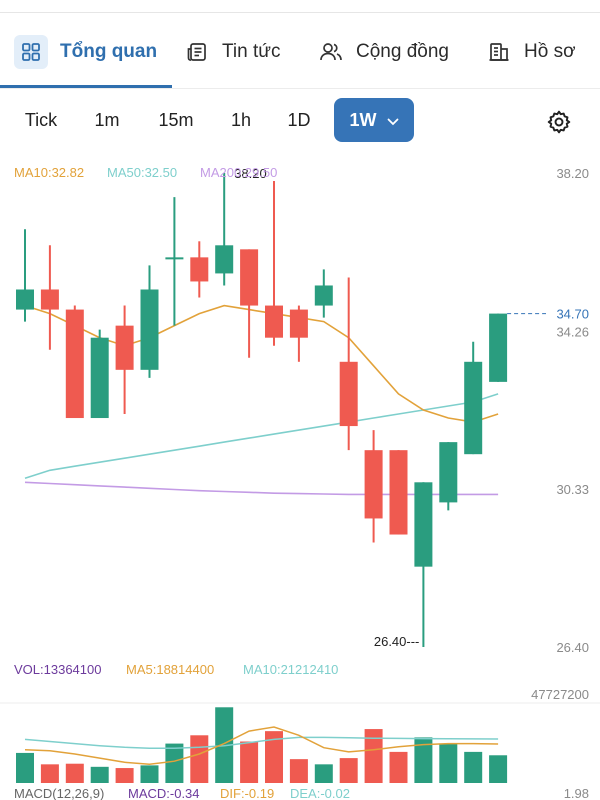 The width and height of the screenshot is (600, 800). What do you see at coordinates (49, 172) in the screenshot?
I see `ma10-legend: MA10:32.82` at bounding box center [49, 172].